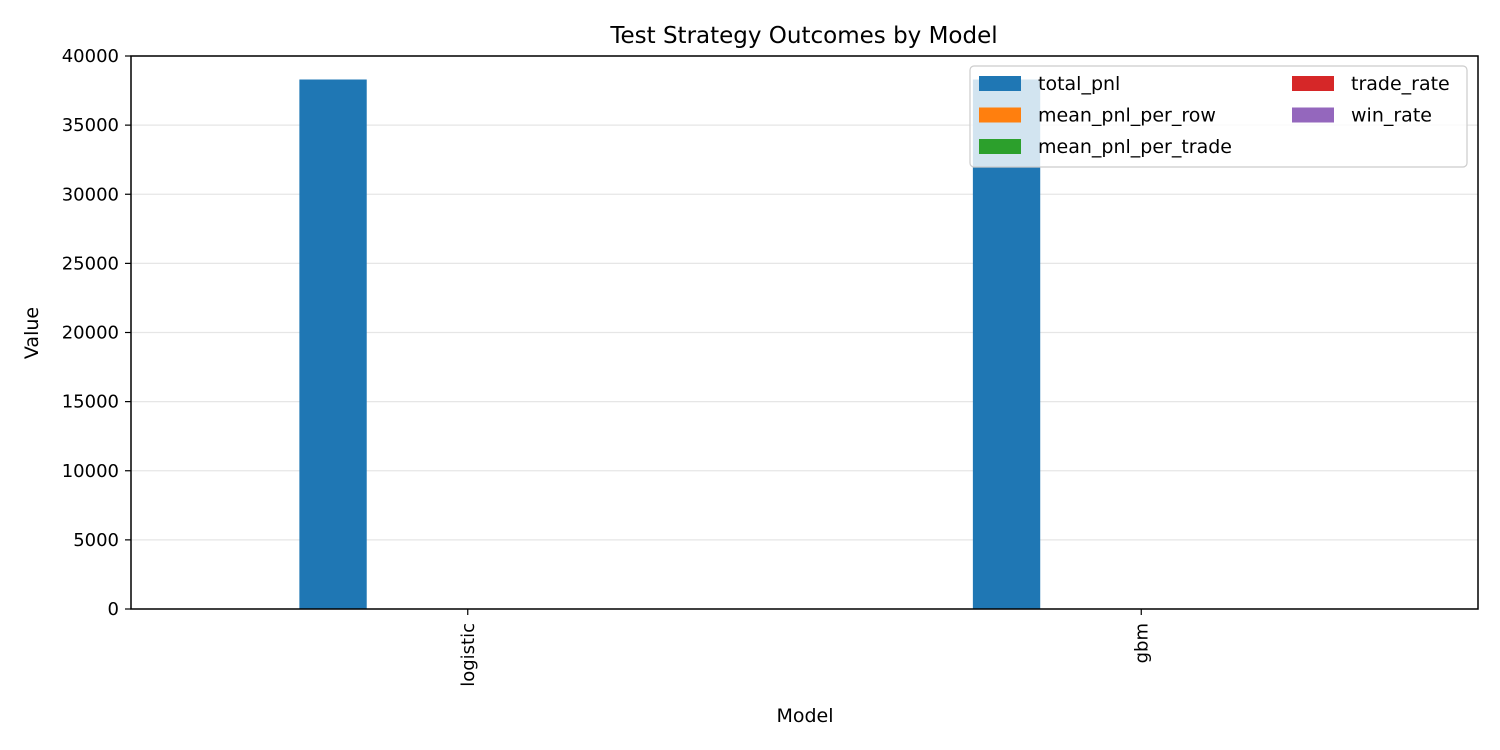 The width and height of the screenshot is (1500, 750). I want to click on y-axis: 0 5000 10000 15000 20000 25000 30000 35000 40000, so click(96, 333).